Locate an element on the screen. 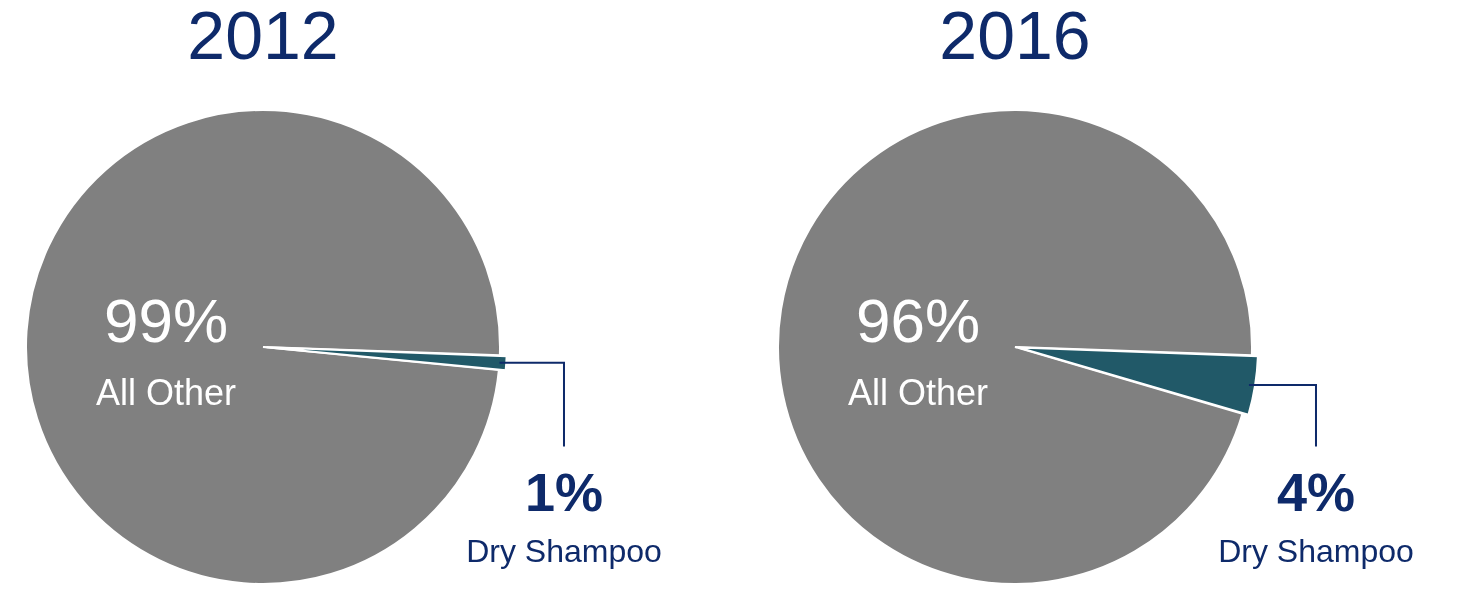 This screenshot has height=594, width=1471. data-label: 4% is located at coordinates (1316, 492).